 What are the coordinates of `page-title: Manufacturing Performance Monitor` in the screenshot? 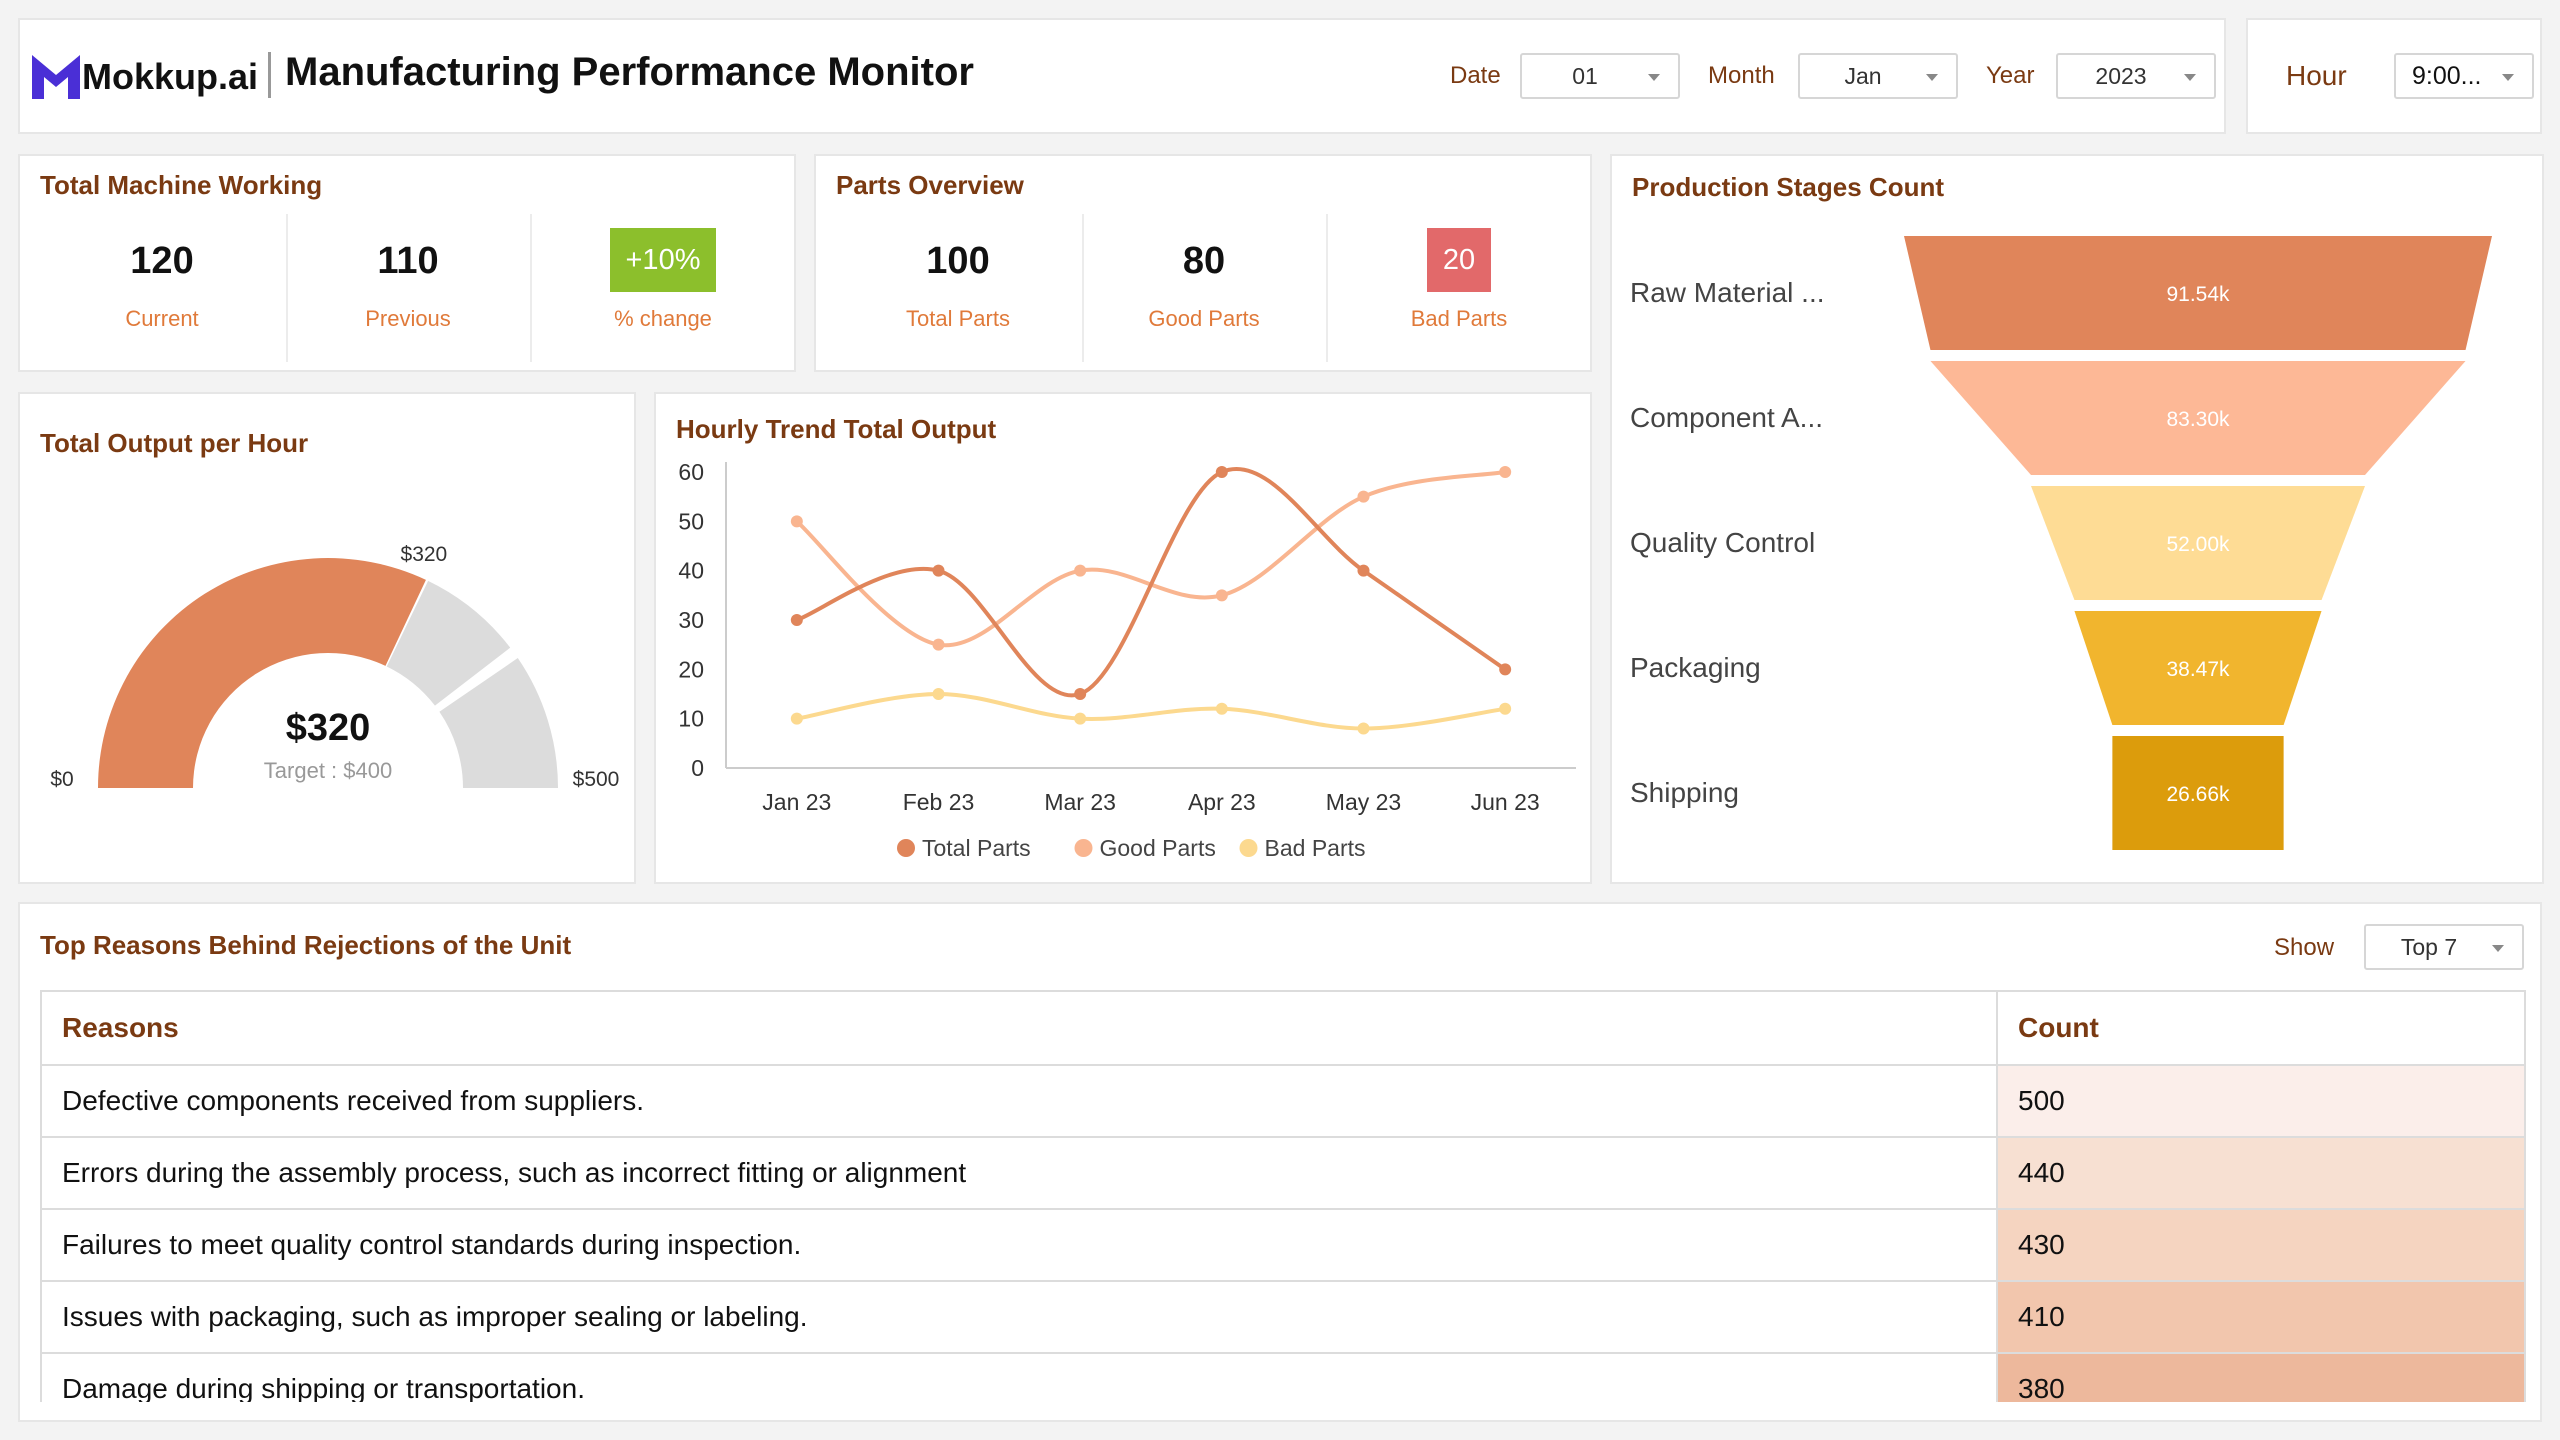 It's located at (629, 72).